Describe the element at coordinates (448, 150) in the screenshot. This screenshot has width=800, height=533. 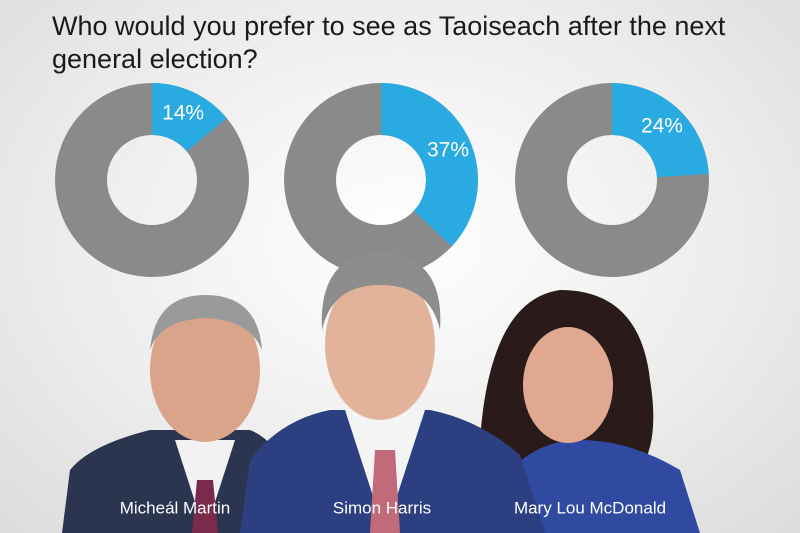
I see `value-label: 37%` at that location.